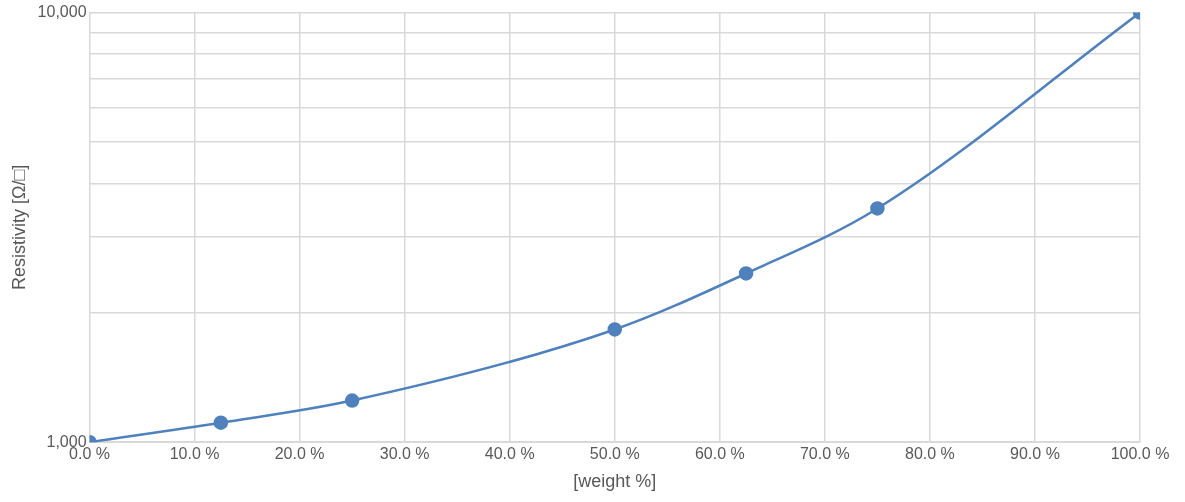 The image size is (1185, 502). Describe the element at coordinates (1035, 454) in the screenshot. I see `x-tick-label: 90.0 %` at that location.